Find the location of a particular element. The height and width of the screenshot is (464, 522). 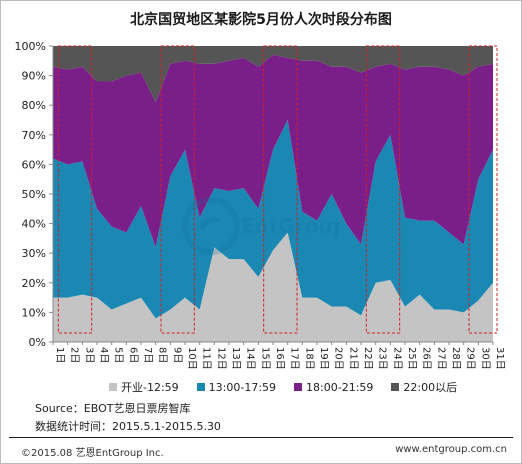

legend-item: 18:00-21:59 is located at coordinates (333, 387).